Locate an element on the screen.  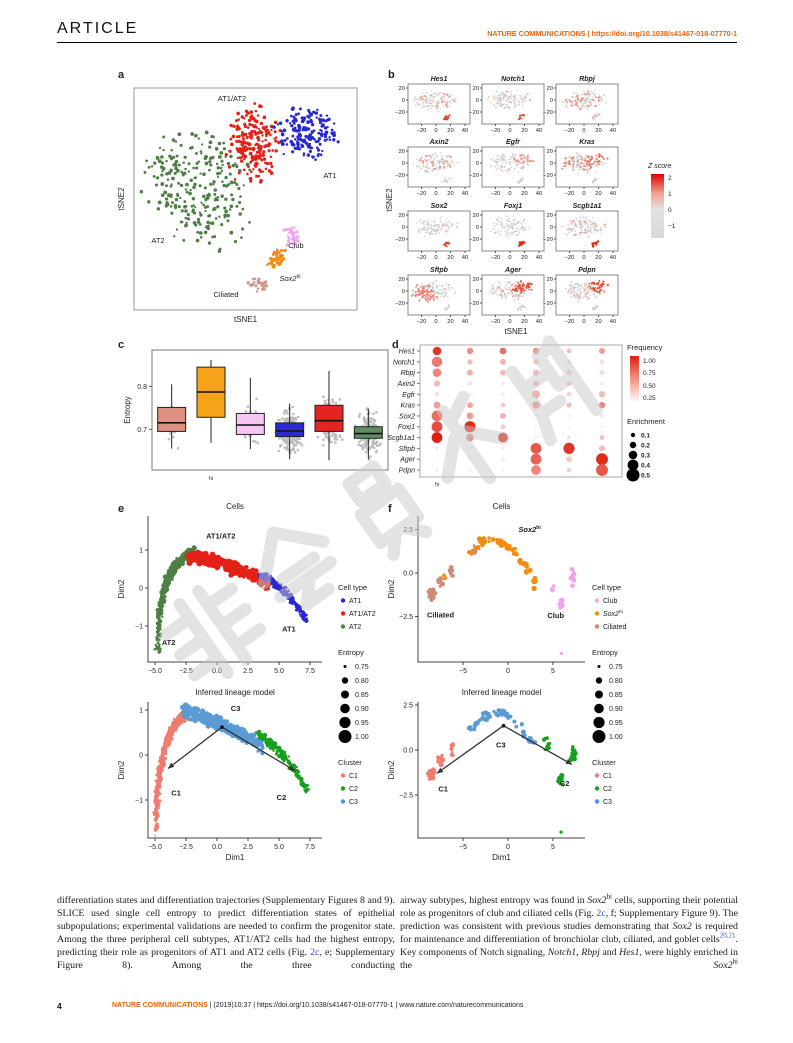
mini-tsne-Rbpj: Rbpj 20 0 −20 −20 0 20 40 is located at coordinates (581, 105).